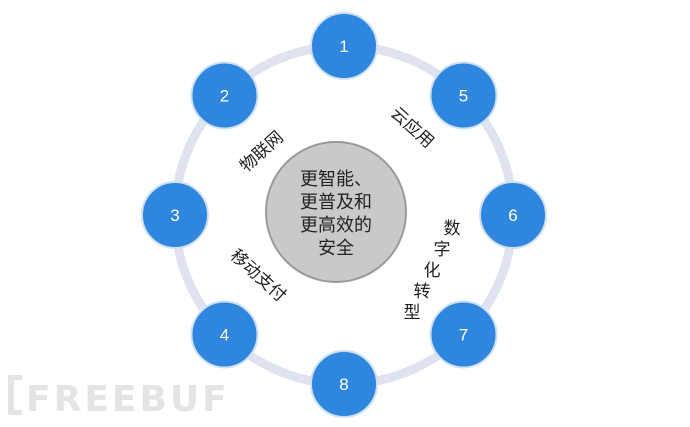 The width and height of the screenshot is (690, 427). I want to click on node-label: 4, so click(224, 335).